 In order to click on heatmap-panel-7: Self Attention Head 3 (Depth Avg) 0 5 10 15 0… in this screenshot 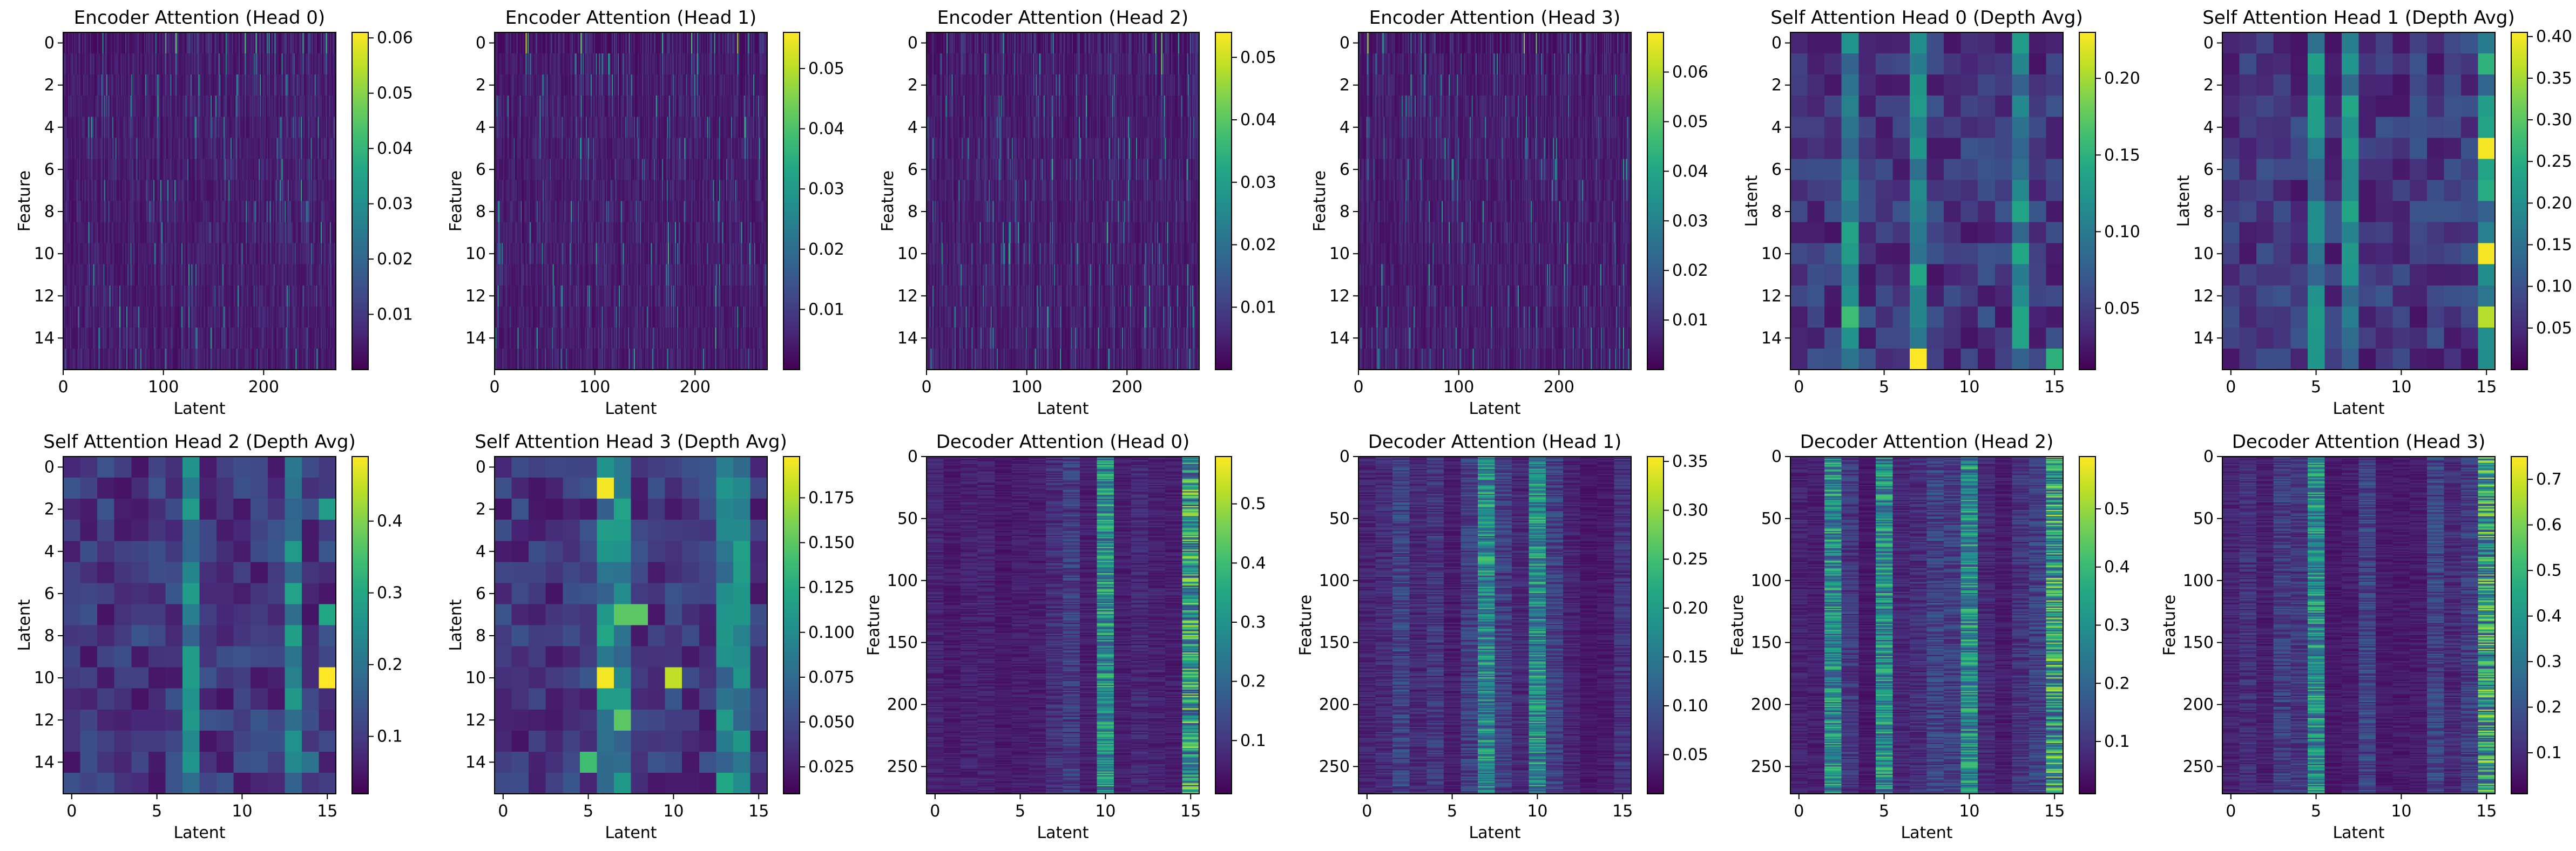, I will do `click(651, 636)`.